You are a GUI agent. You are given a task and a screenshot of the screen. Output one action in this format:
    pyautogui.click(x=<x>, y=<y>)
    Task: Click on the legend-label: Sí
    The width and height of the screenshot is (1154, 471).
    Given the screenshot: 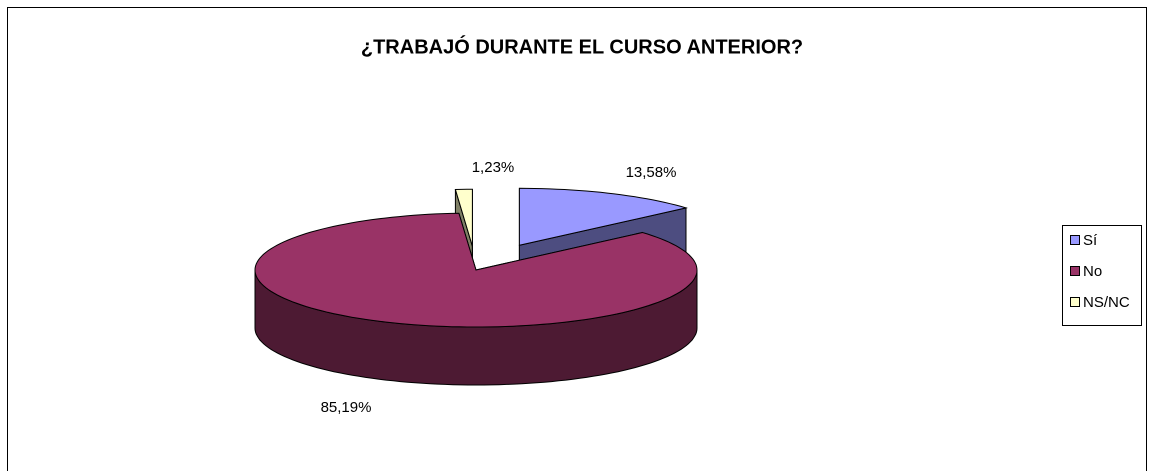 What is the action you would take?
    pyautogui.click(x=1090, y=240)
    